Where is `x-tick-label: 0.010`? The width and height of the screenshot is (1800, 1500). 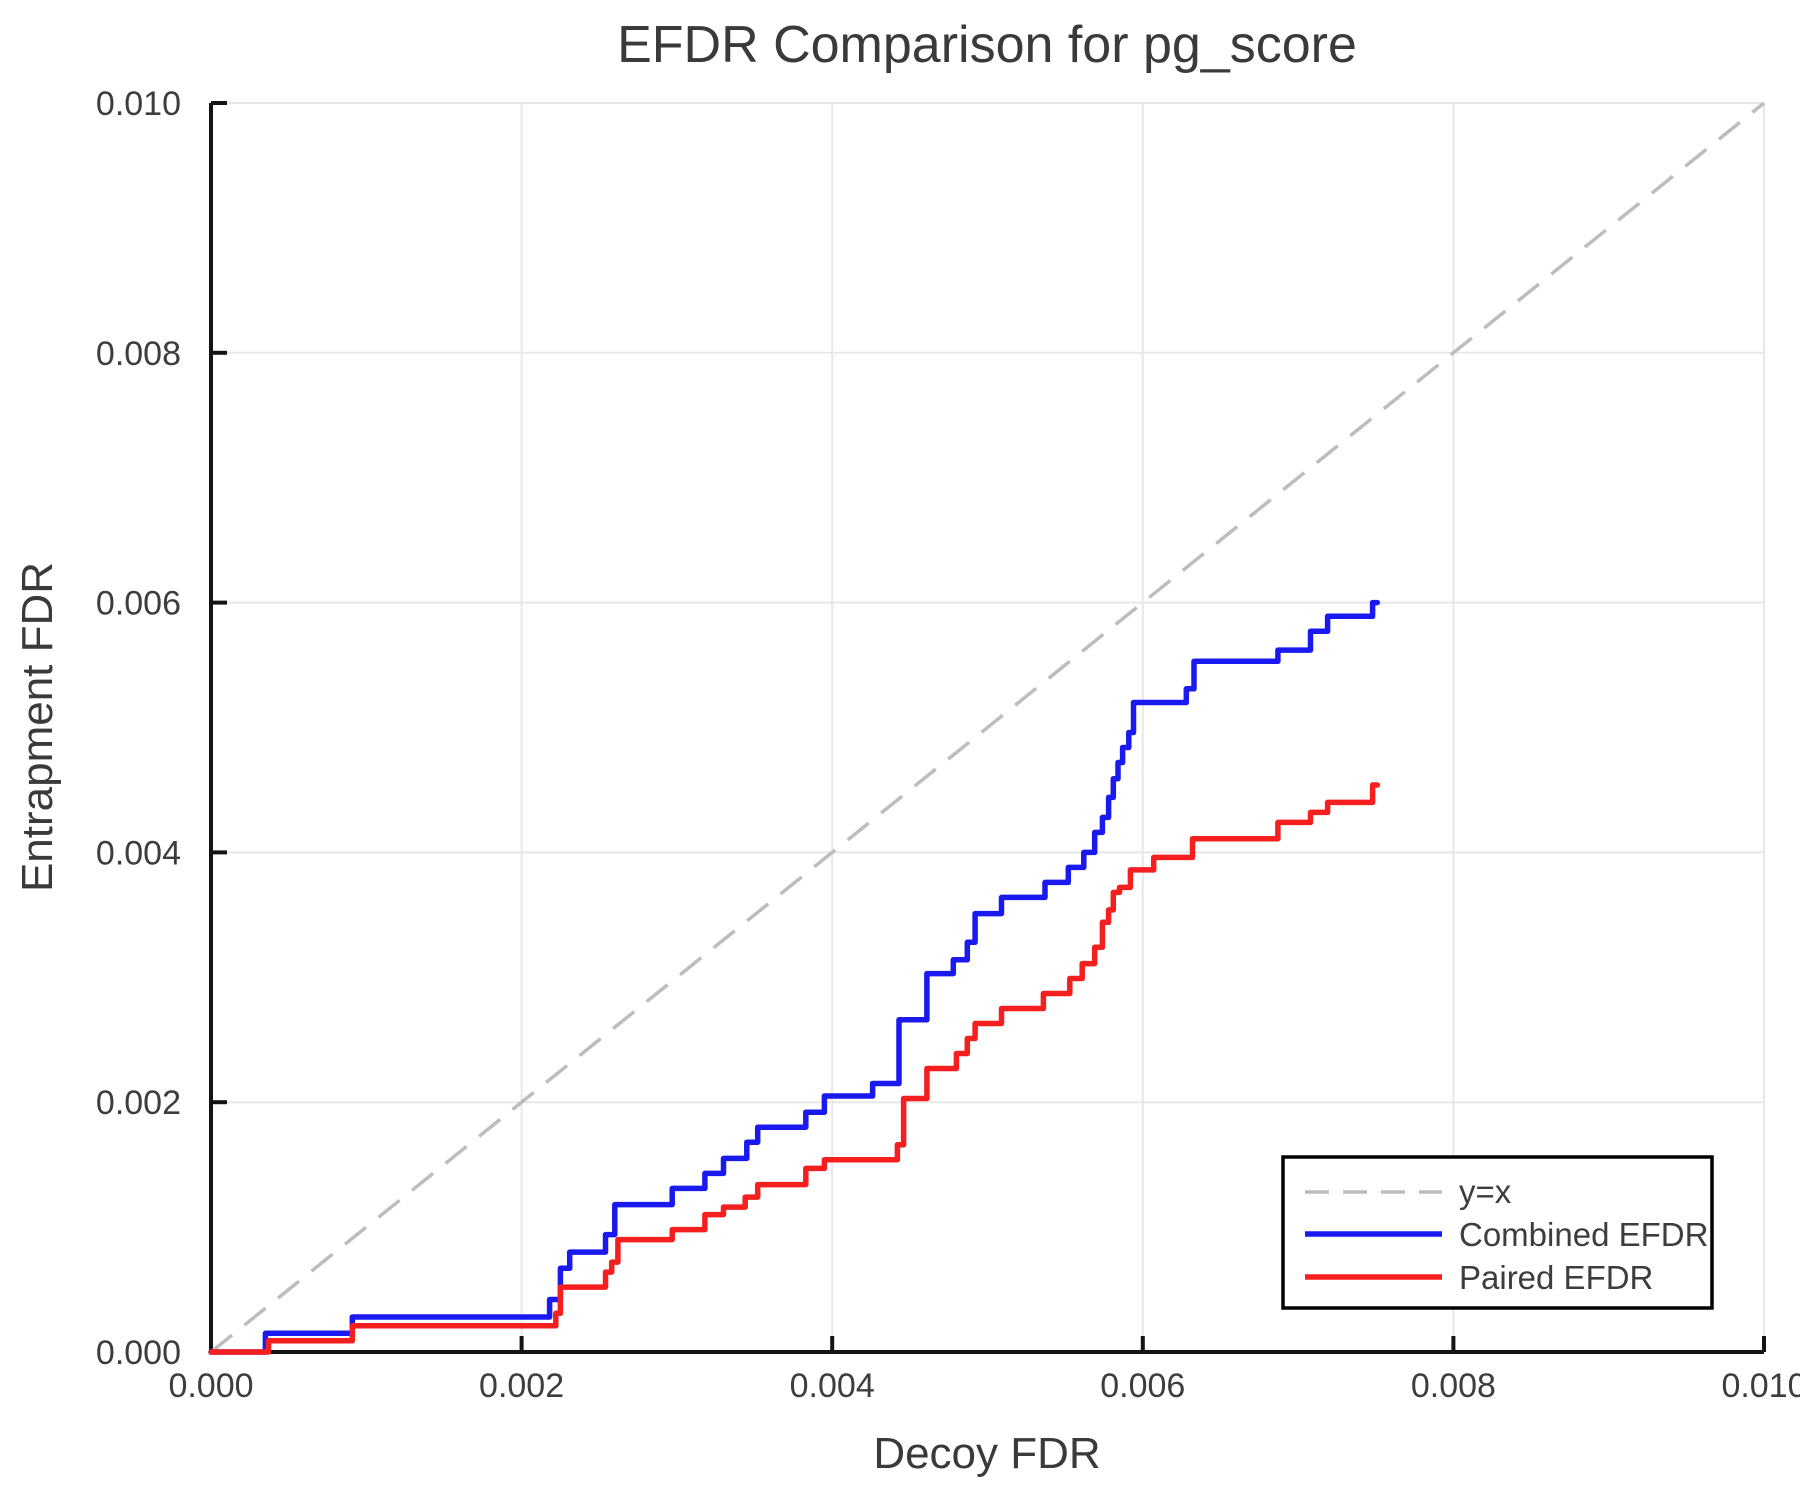
x-tick-label: 0.010 is located at coordinates (1760, 1386).